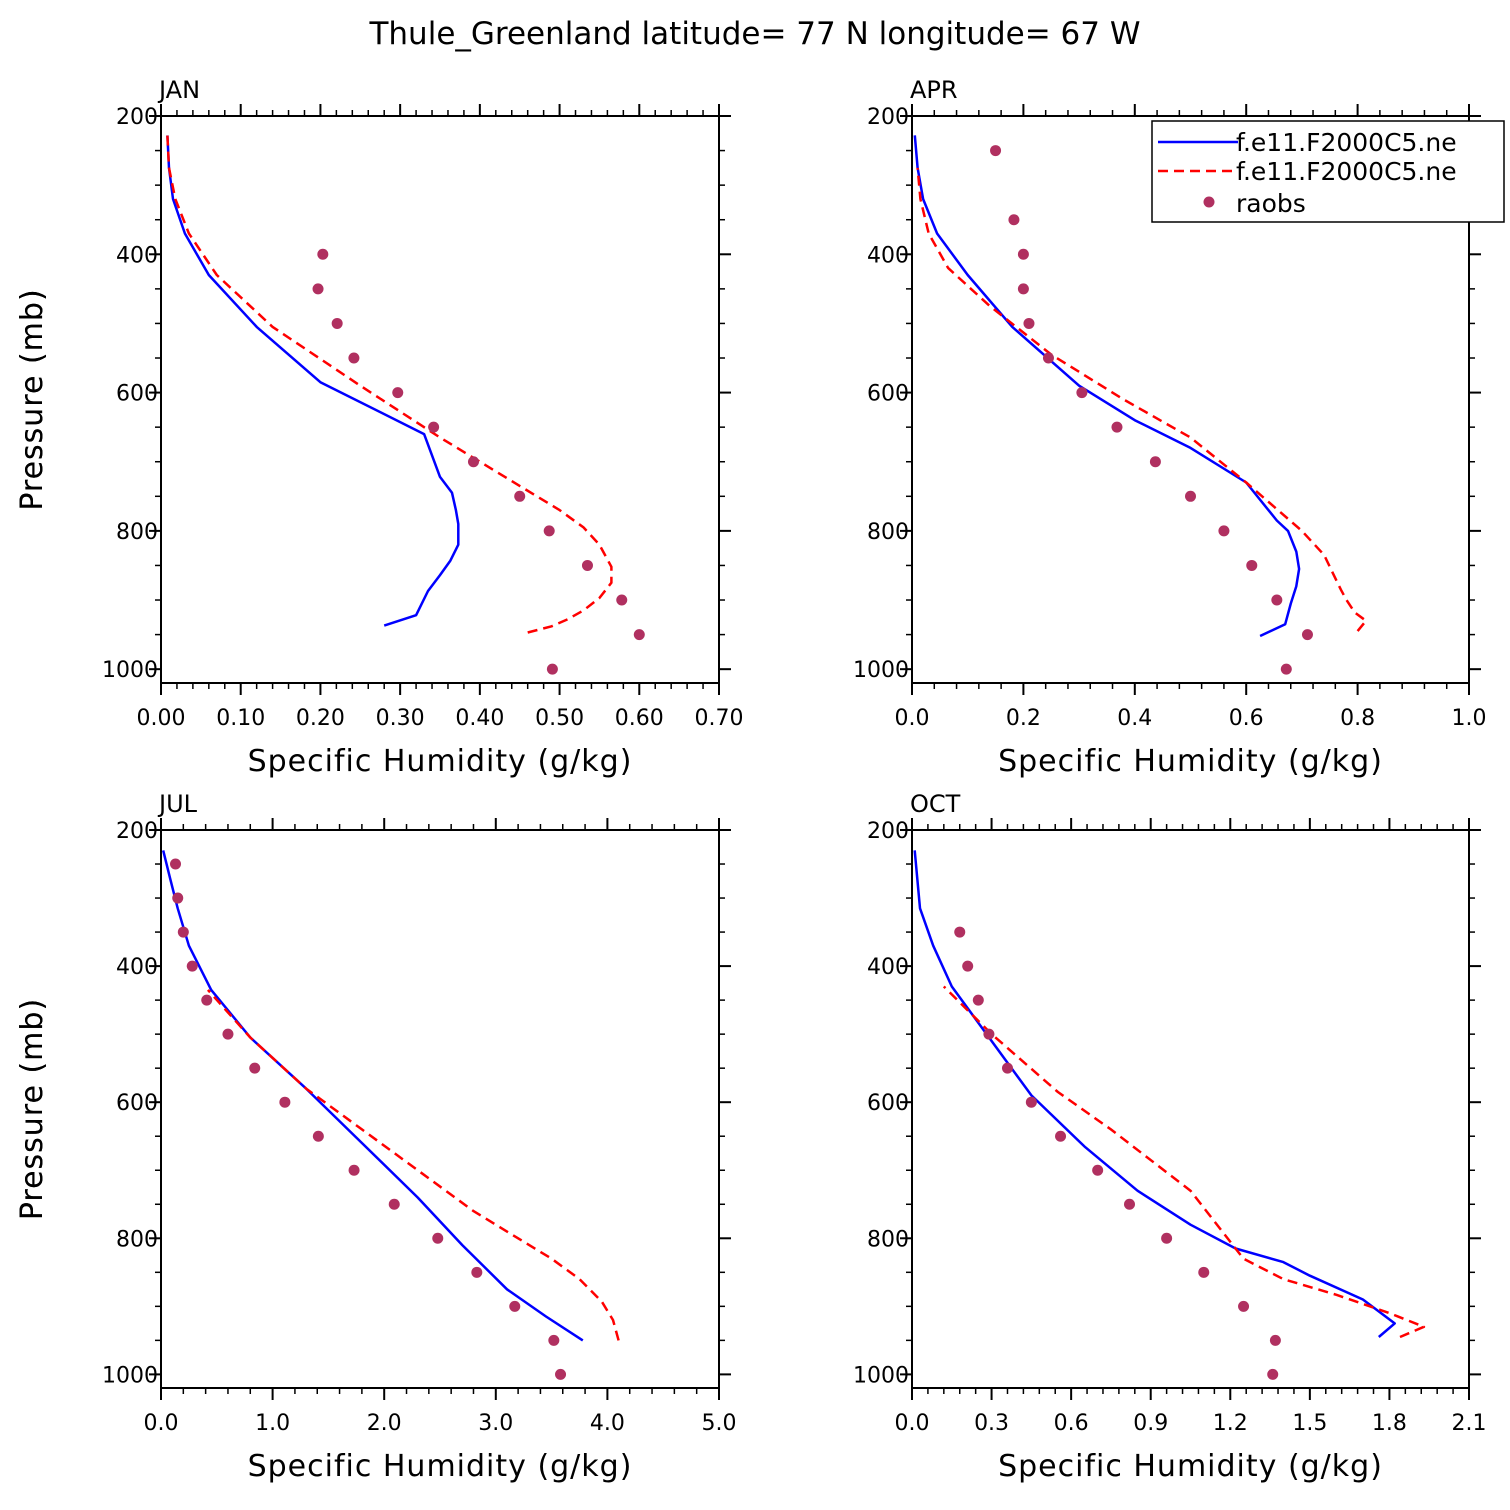  Describe the element at coordinates (400, 718) in the screenshot. I see `x-tick-label: 0.30` at that location.